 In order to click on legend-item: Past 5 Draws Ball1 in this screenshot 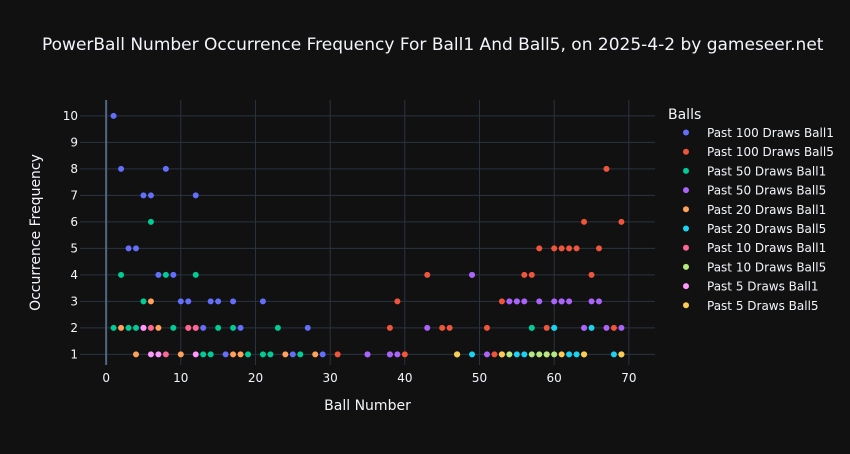, I will do `click(751, 287)`.